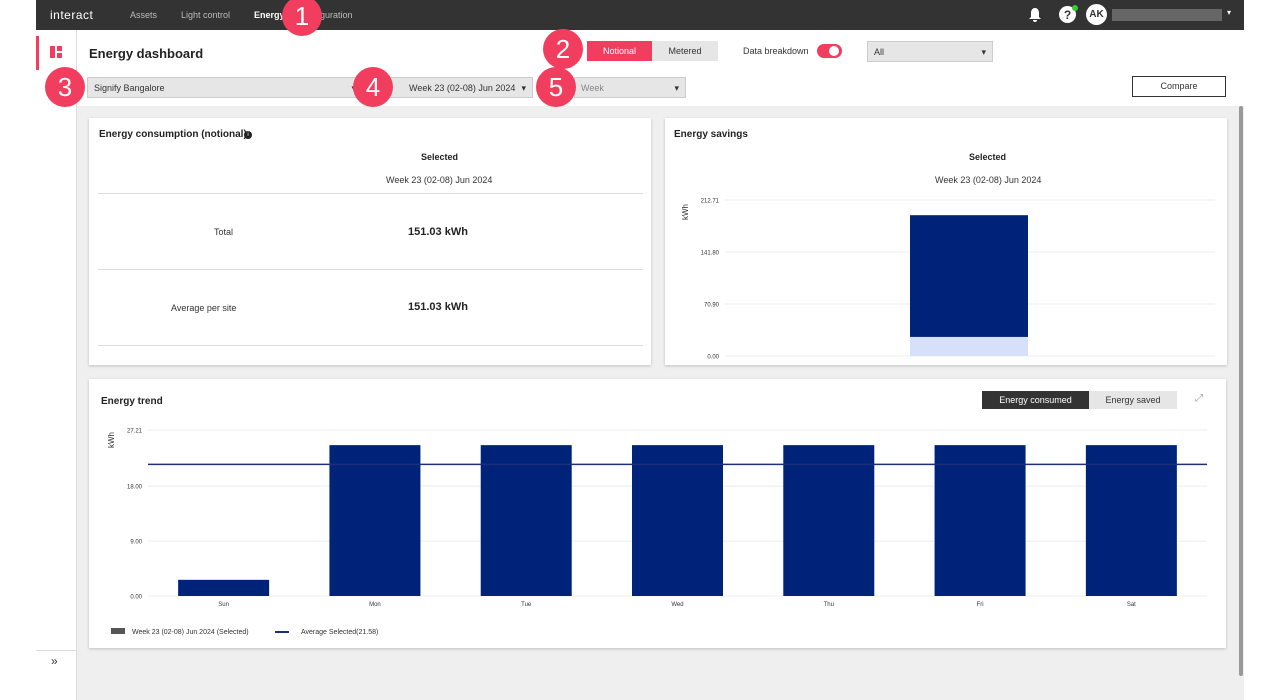 The height and width of the screenshot is (700, 1280). I want to click on card-title: Energy trend, so click(132, 401).